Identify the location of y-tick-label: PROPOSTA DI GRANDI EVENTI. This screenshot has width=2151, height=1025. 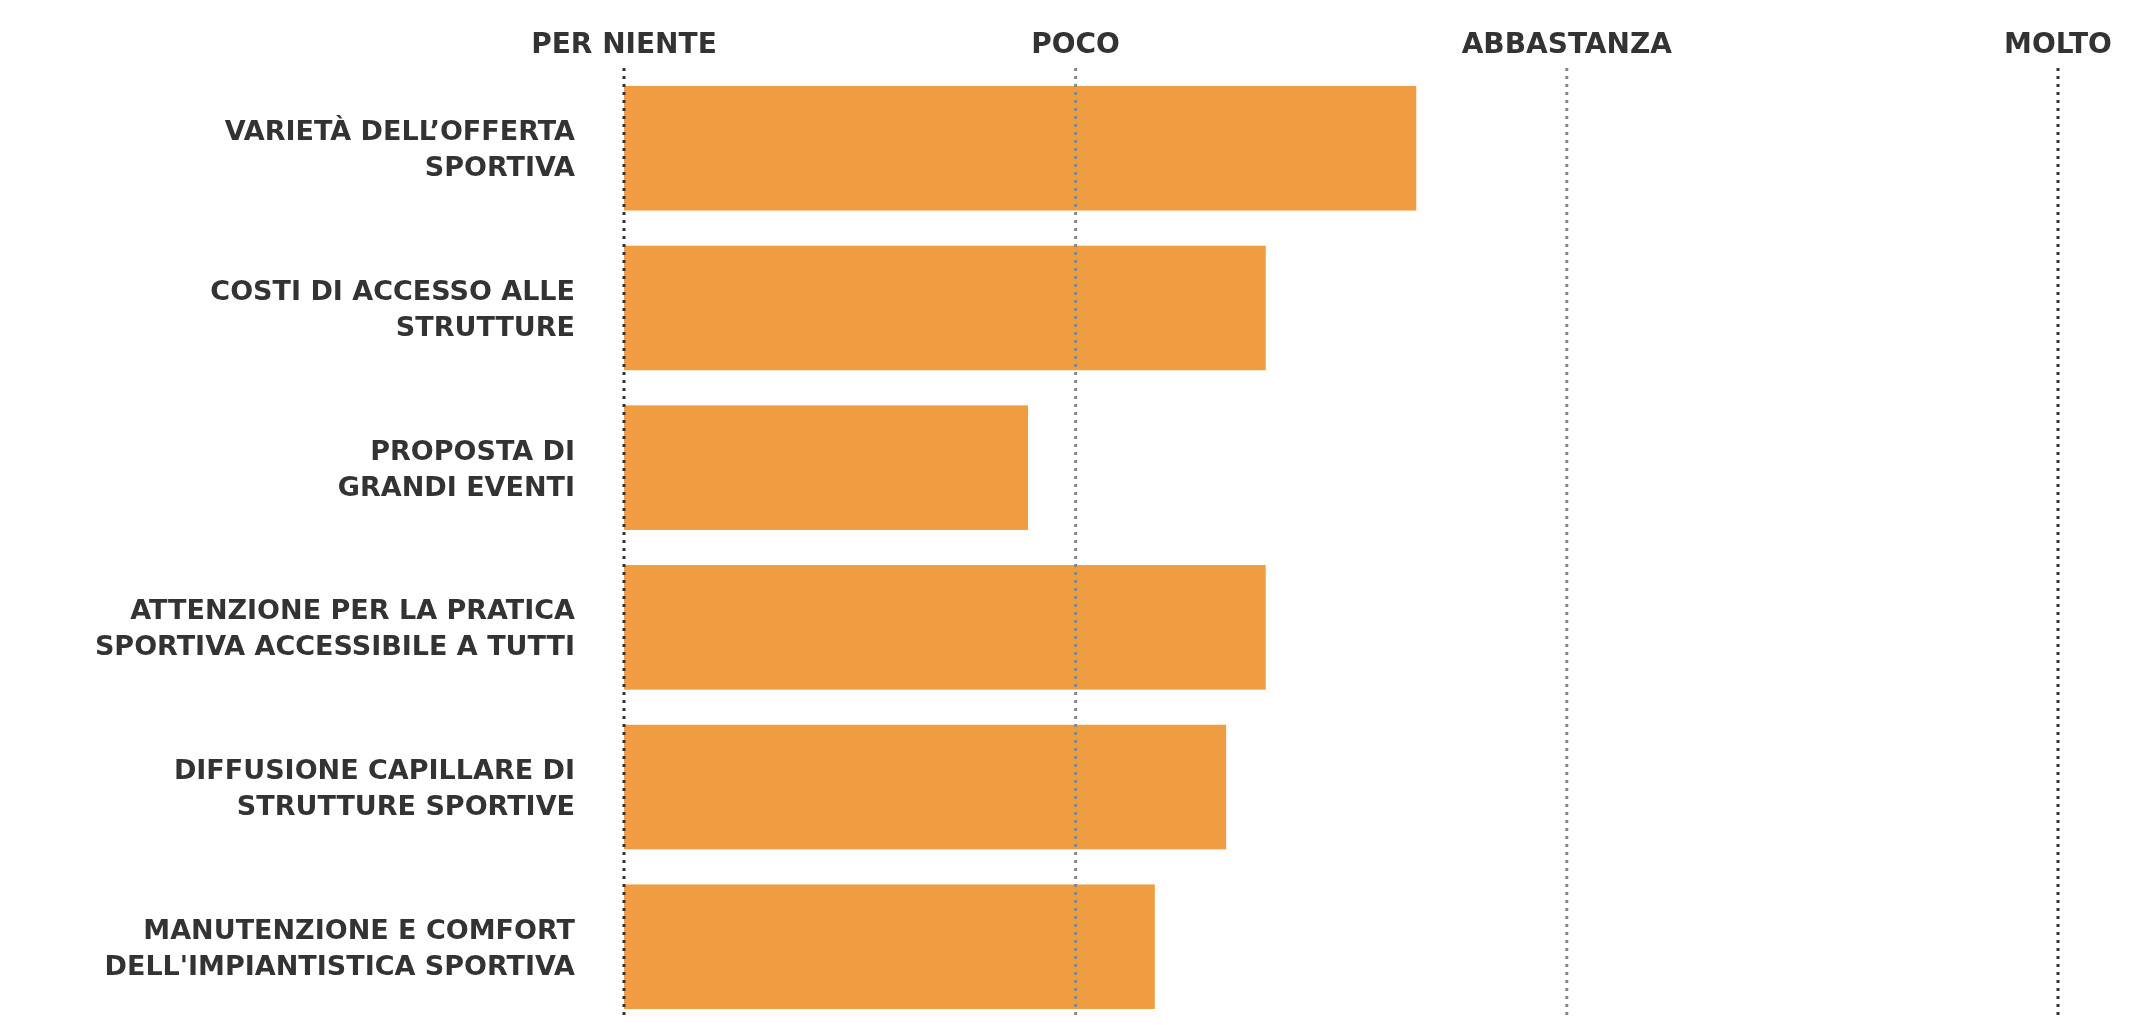
(456, 468).